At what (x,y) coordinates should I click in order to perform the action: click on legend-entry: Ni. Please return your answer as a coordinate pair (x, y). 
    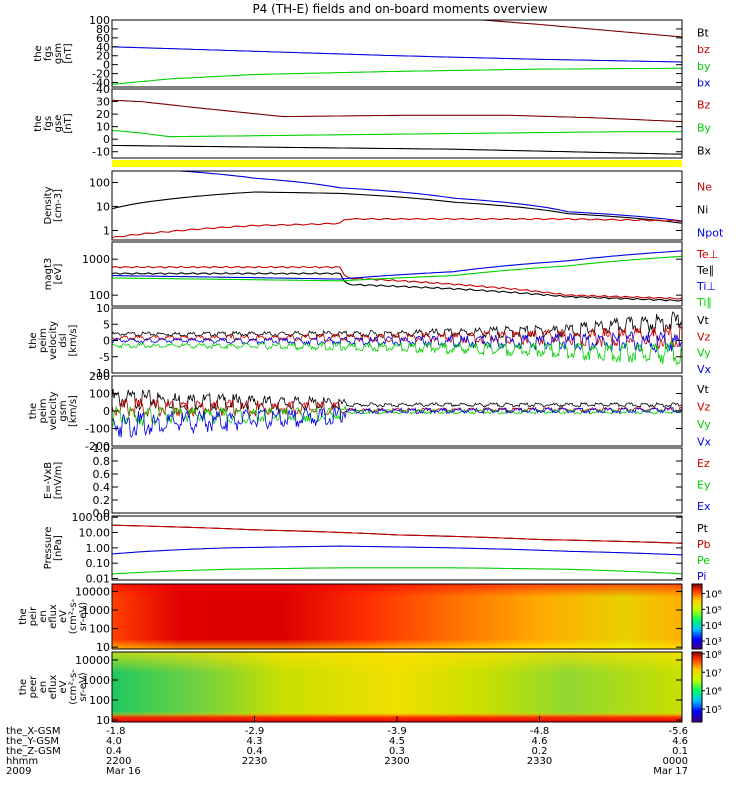
    Looking at the image, I should click on (702, 210).